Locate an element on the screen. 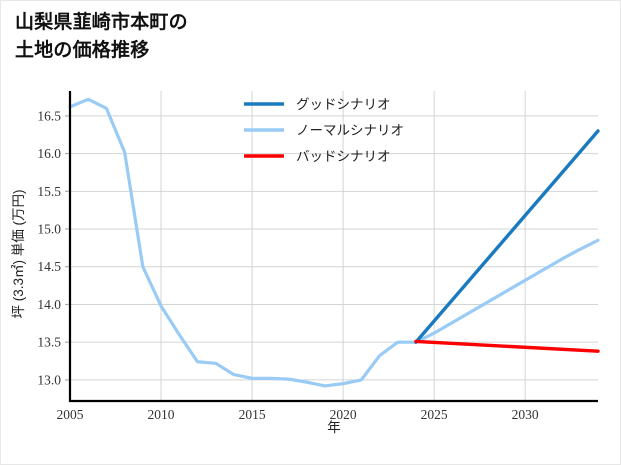  y-axis-label: 坪 (3.3㎡) 単価 (万円) is located at coordinates (18, 253).